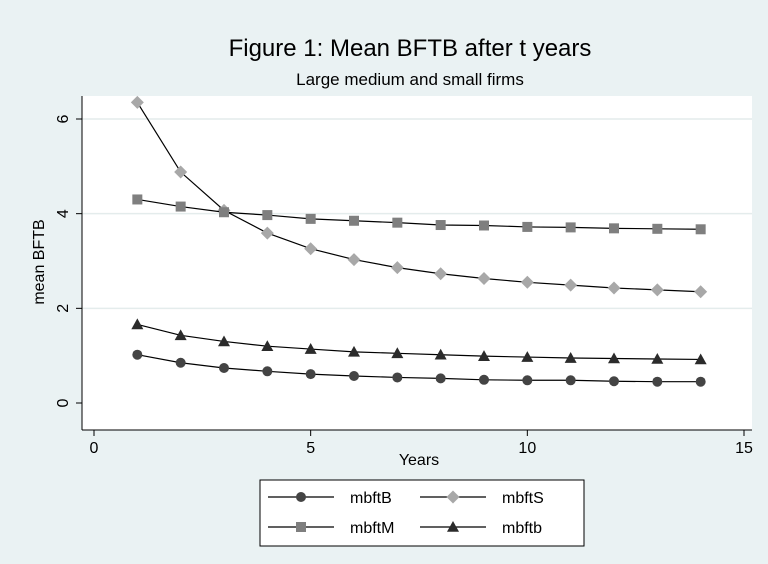 This screenshot has height=564, width=768. I want to click on chart-title: Figure 1: Mean BFTB after t years, so click(410, 48).